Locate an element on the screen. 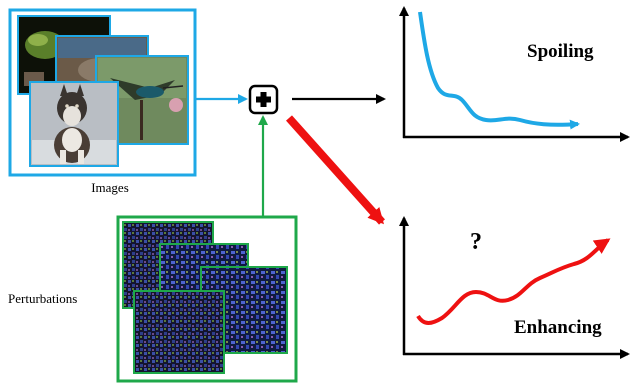 This screenshot has width=637, height=387. enhancing-plot: ? Enhancing is located at coordinates (514, 287).